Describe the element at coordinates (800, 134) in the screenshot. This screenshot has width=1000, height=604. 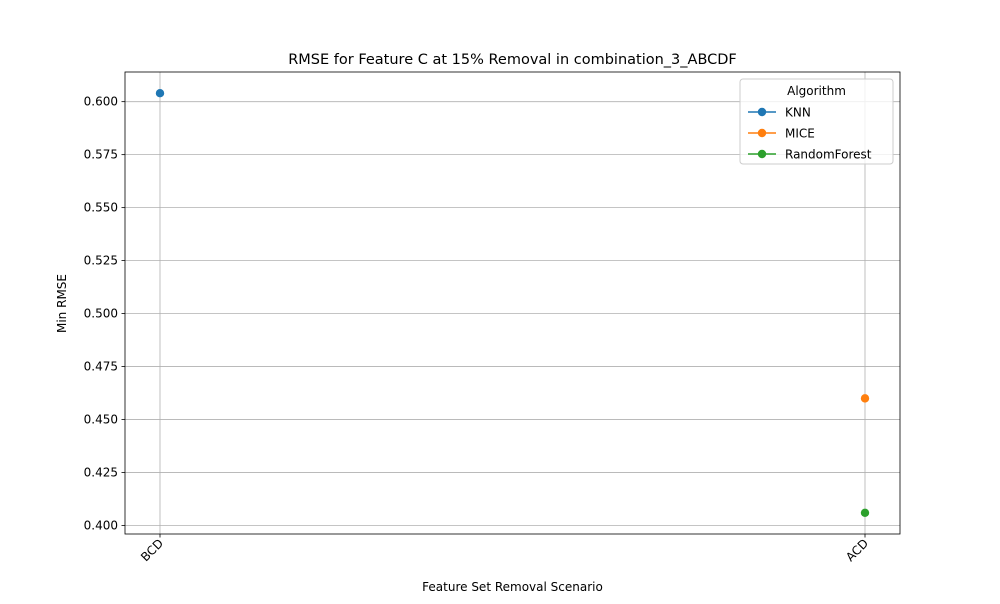
I see `legend-label: MICE` at that location.